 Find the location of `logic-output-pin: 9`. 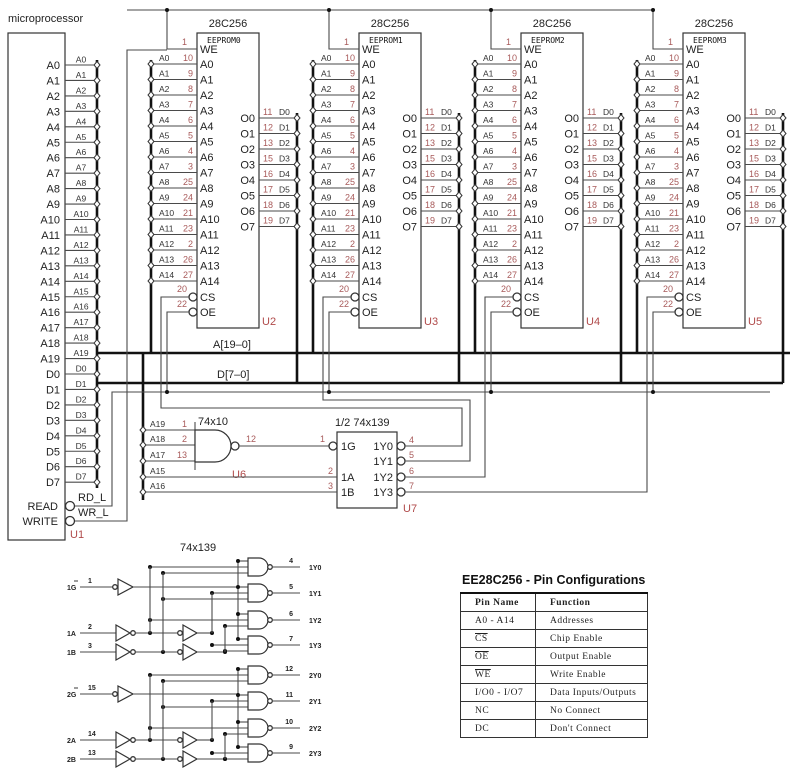

logic-output-pin: 9 is located at coordinates (291, 747).